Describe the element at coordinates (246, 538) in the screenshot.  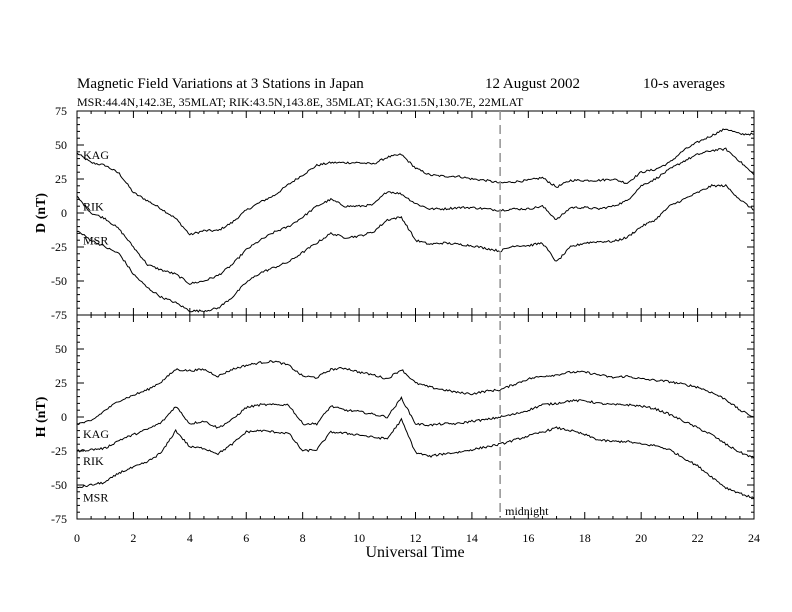
I see `x-tick-label: 6` at that location.